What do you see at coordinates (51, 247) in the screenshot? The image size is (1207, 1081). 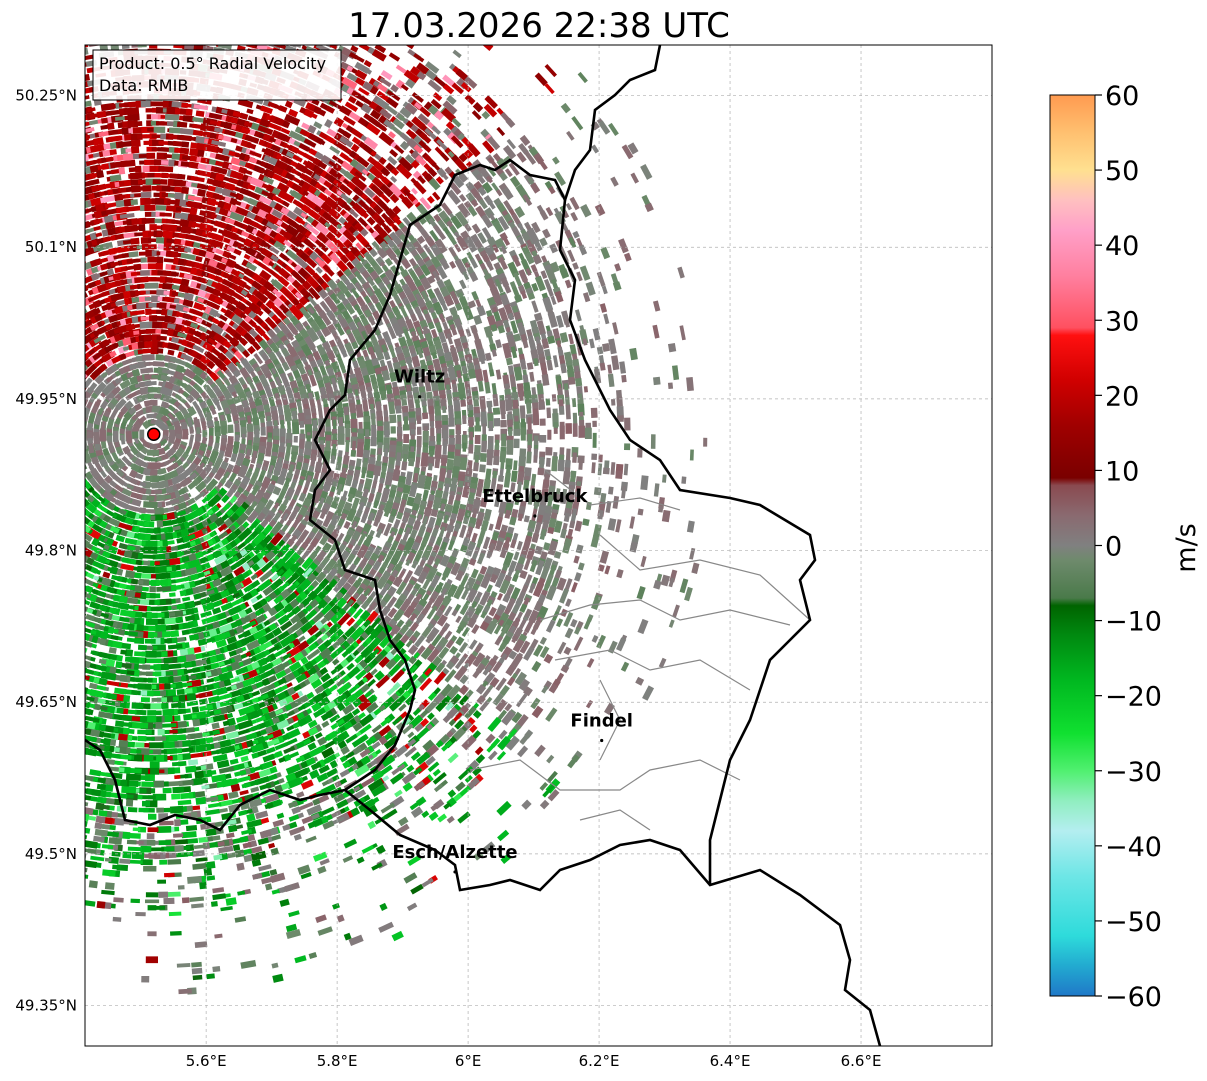 I see `lat-tick-label: 50.1°N` at bounding box center [51, 247].